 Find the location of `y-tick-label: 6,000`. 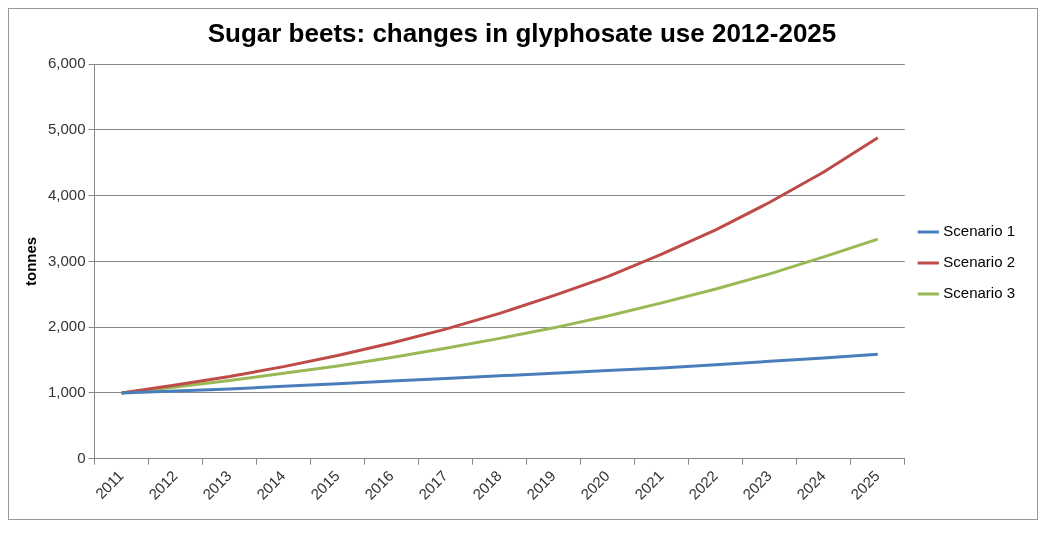

y-tick-label: 6,000 is located at coordinates (66, 63).